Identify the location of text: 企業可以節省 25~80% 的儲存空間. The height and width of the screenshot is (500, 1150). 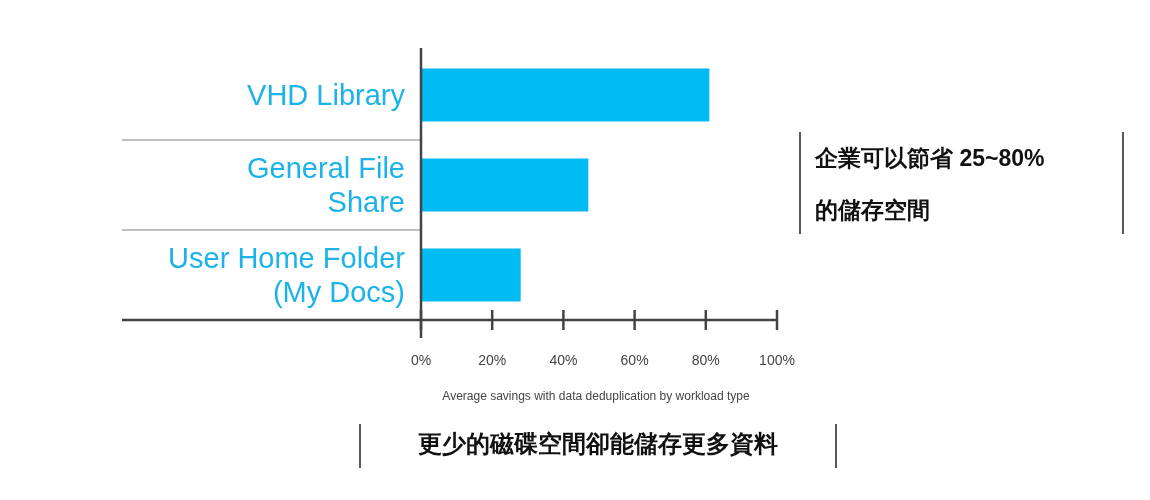
(929, 184).